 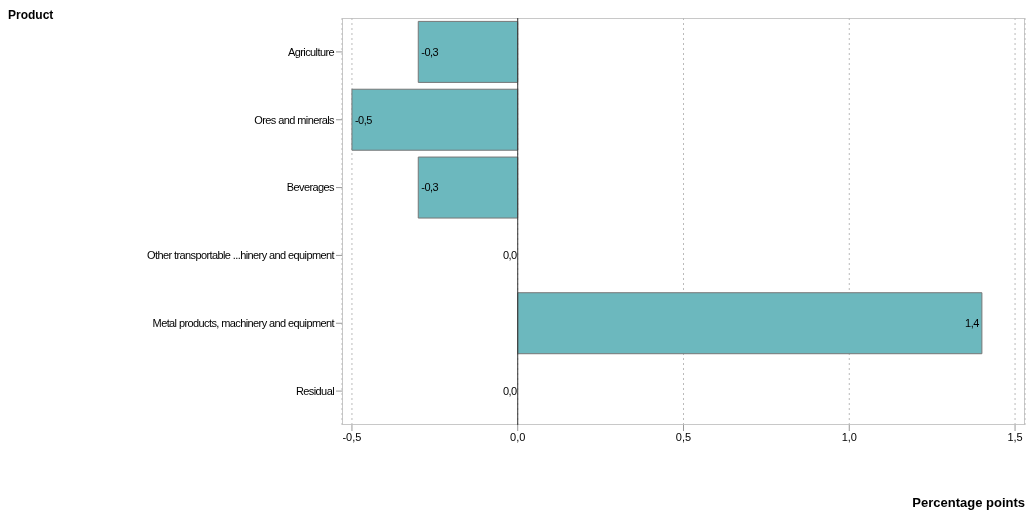 What do you see at coordinates (241, 255) in the screenshot?
I see `y-tick-label: Other transportable ...hinery and equipment` at bounding box center [241, 255].